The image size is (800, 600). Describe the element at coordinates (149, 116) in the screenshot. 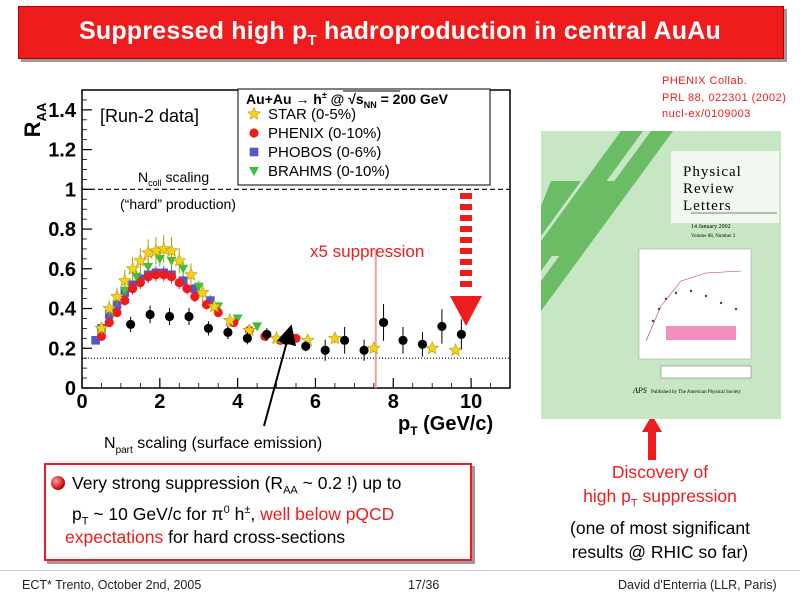

I see `run2-label: [Run-2 data]` at that location.